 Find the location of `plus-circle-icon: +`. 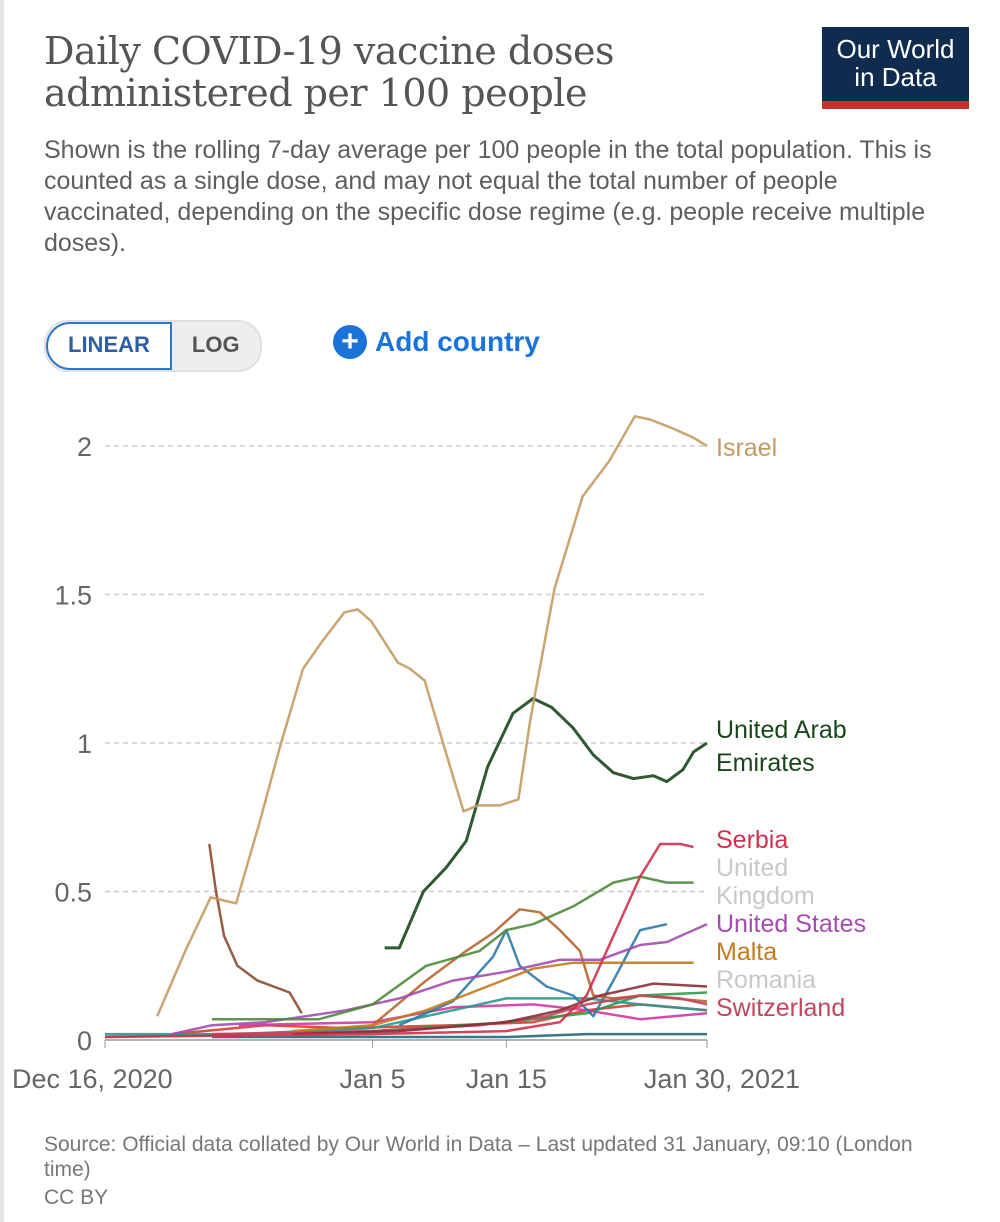

plus-circle-icon: + is located at coordinates (350, 342).